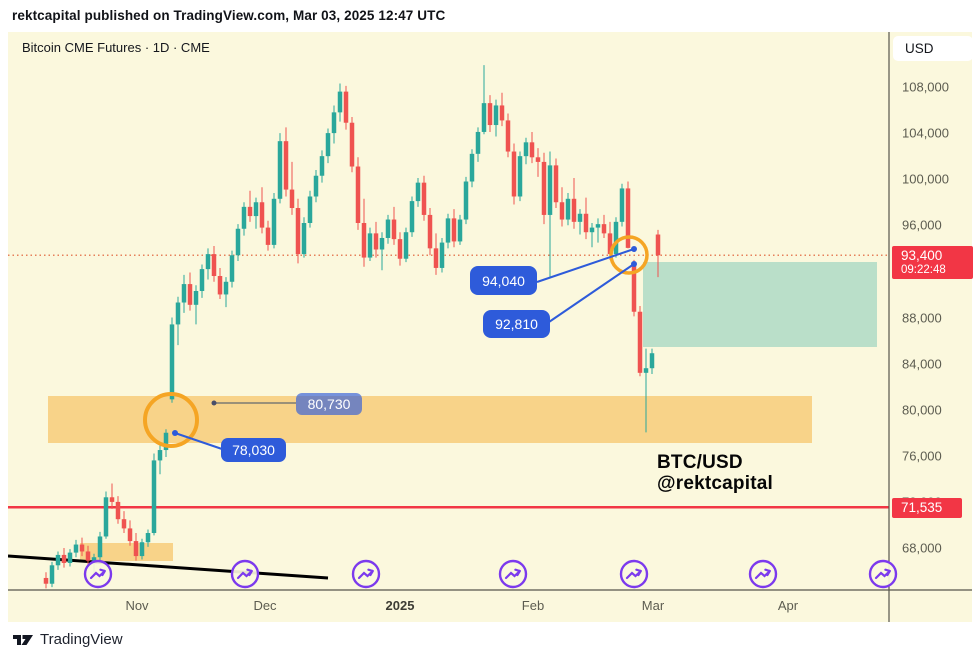 Image resolution: width=980 pixels, height=657 pixels. Describe the element at coordinates (533, 605) in the screenshot. I see `time-tick-label: Feb` at that location.